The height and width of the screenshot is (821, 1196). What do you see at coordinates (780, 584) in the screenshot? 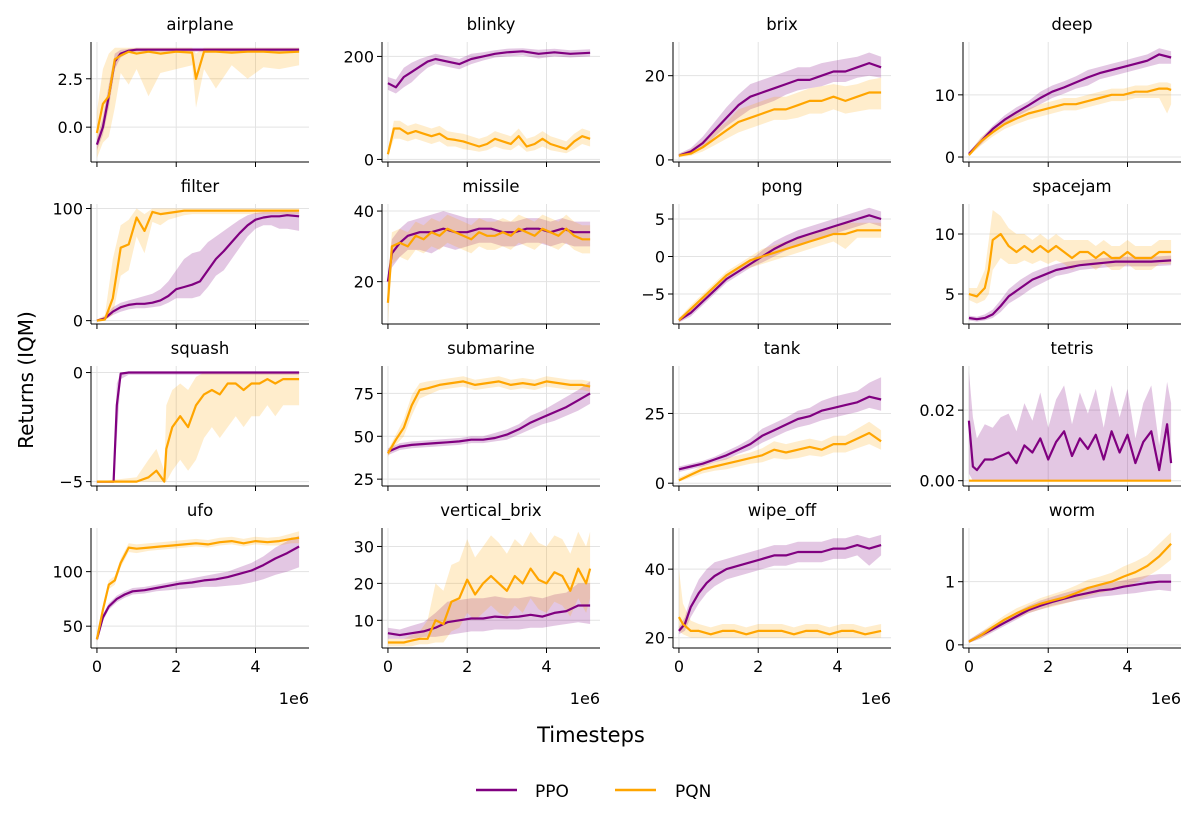
I see `band-ppo-wipe_off` at bounding box center [780, 584].